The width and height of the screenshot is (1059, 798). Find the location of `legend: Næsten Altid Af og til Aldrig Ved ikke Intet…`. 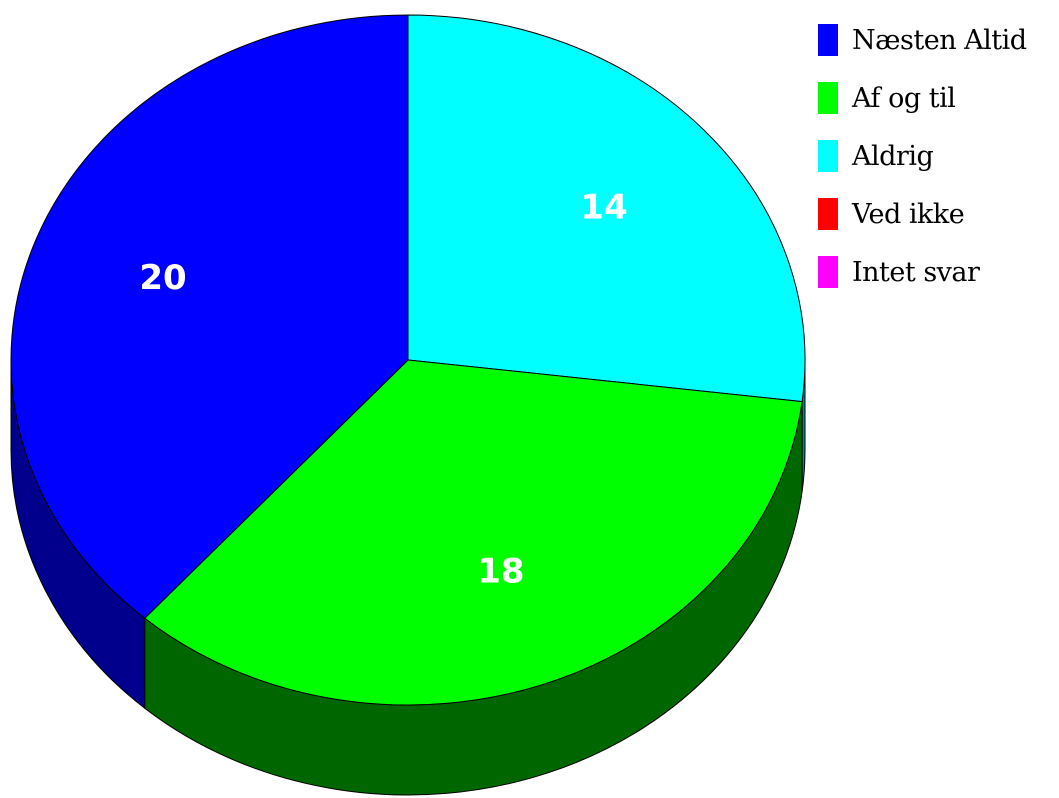

legend: Næsten Altid Af og til Aldrig Ved ikke Intet… is located at coordinates (938, 167).